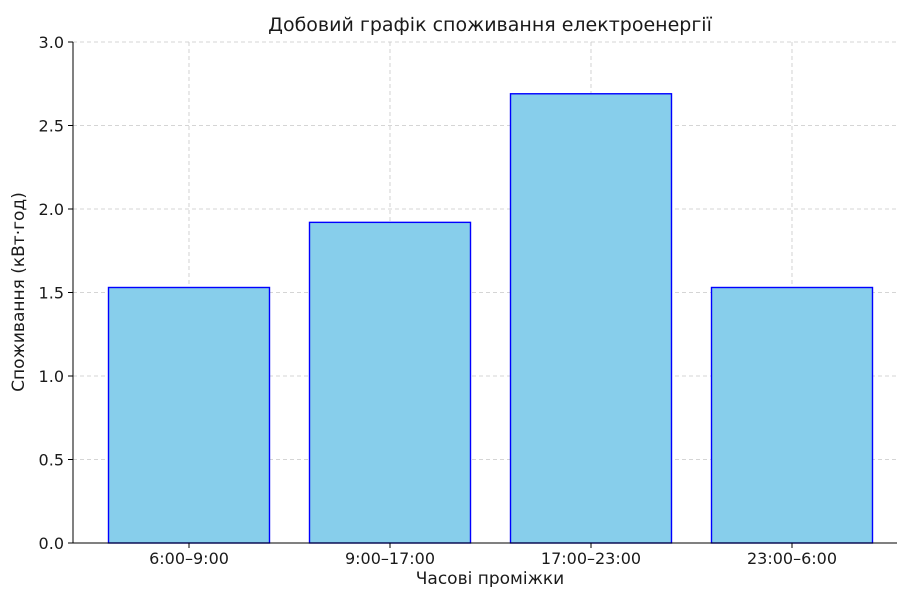  I want to click on y-axis-label: Споживання (кВт·год), so click(19, 292).